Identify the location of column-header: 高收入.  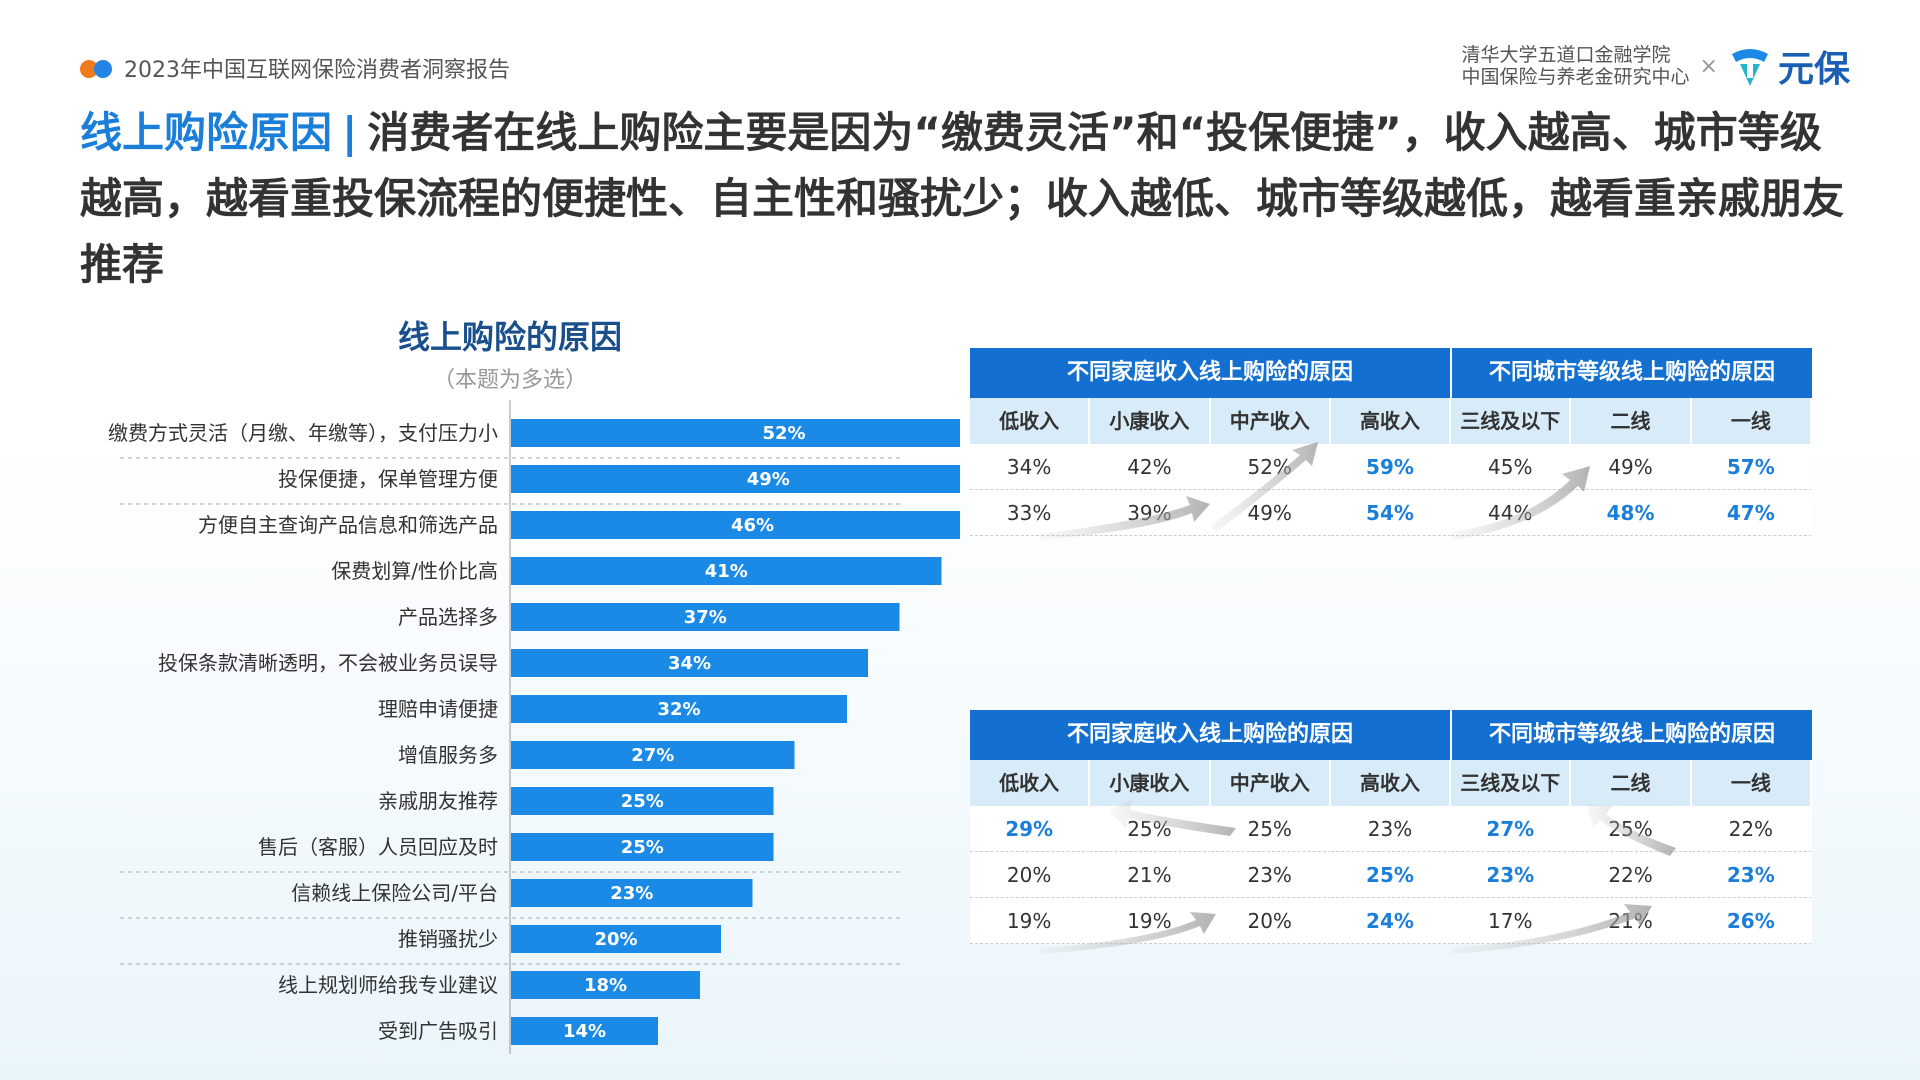
(1391, 421).